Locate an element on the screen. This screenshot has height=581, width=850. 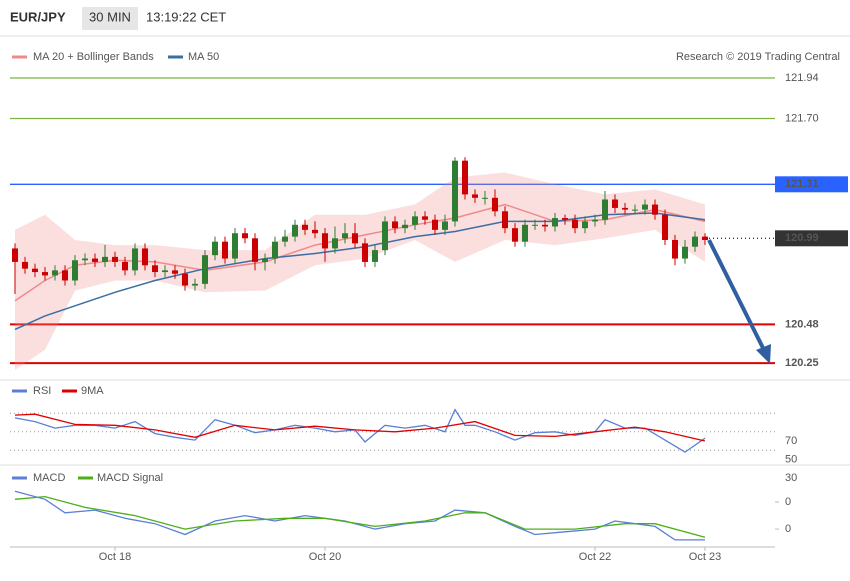
level-label: 121.94 is located at coordinates (802, 78).